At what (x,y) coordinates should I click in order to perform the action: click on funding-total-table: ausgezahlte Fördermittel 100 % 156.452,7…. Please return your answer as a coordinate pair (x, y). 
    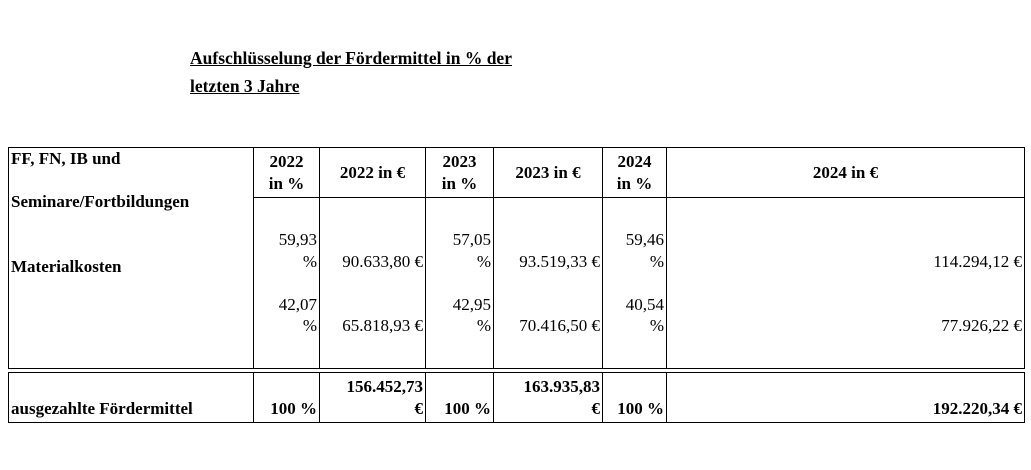
    Looking at the image, I should click on (516, 397).